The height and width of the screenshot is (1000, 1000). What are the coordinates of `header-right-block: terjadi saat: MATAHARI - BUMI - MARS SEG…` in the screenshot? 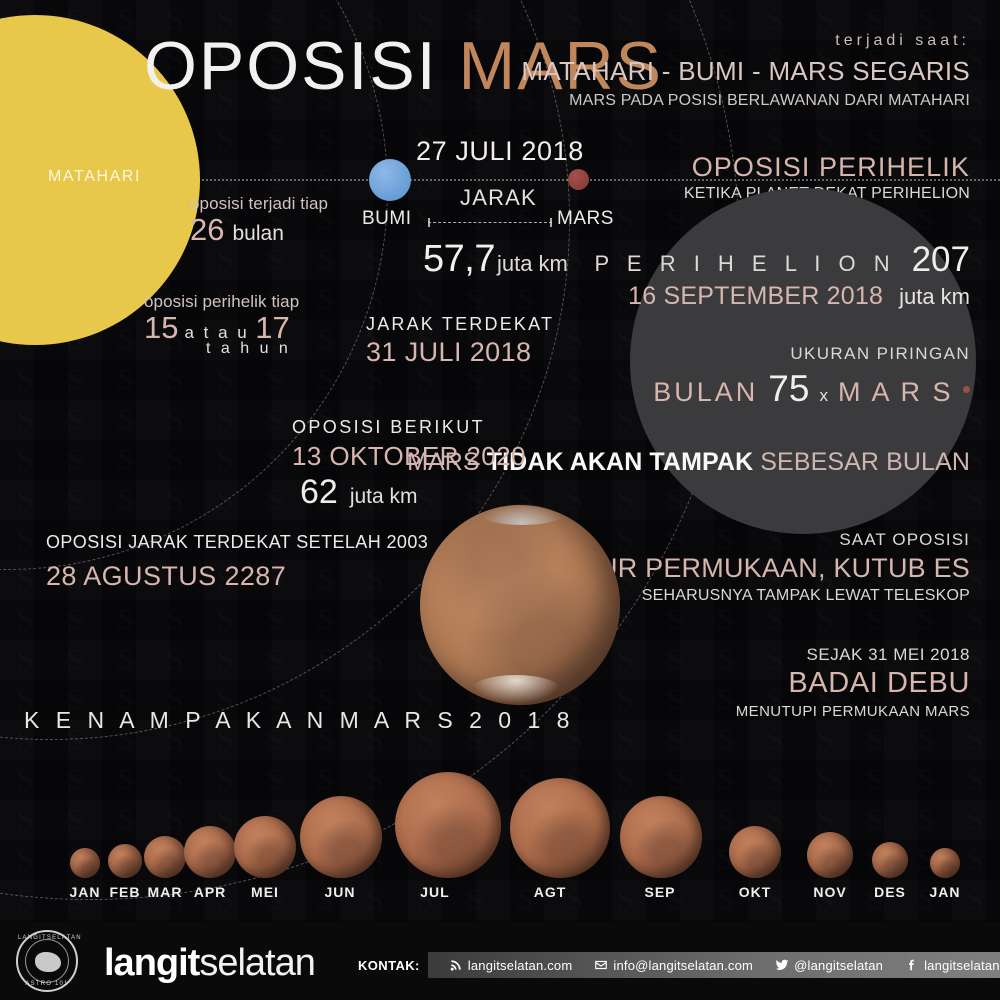 It's located at (745, 71).